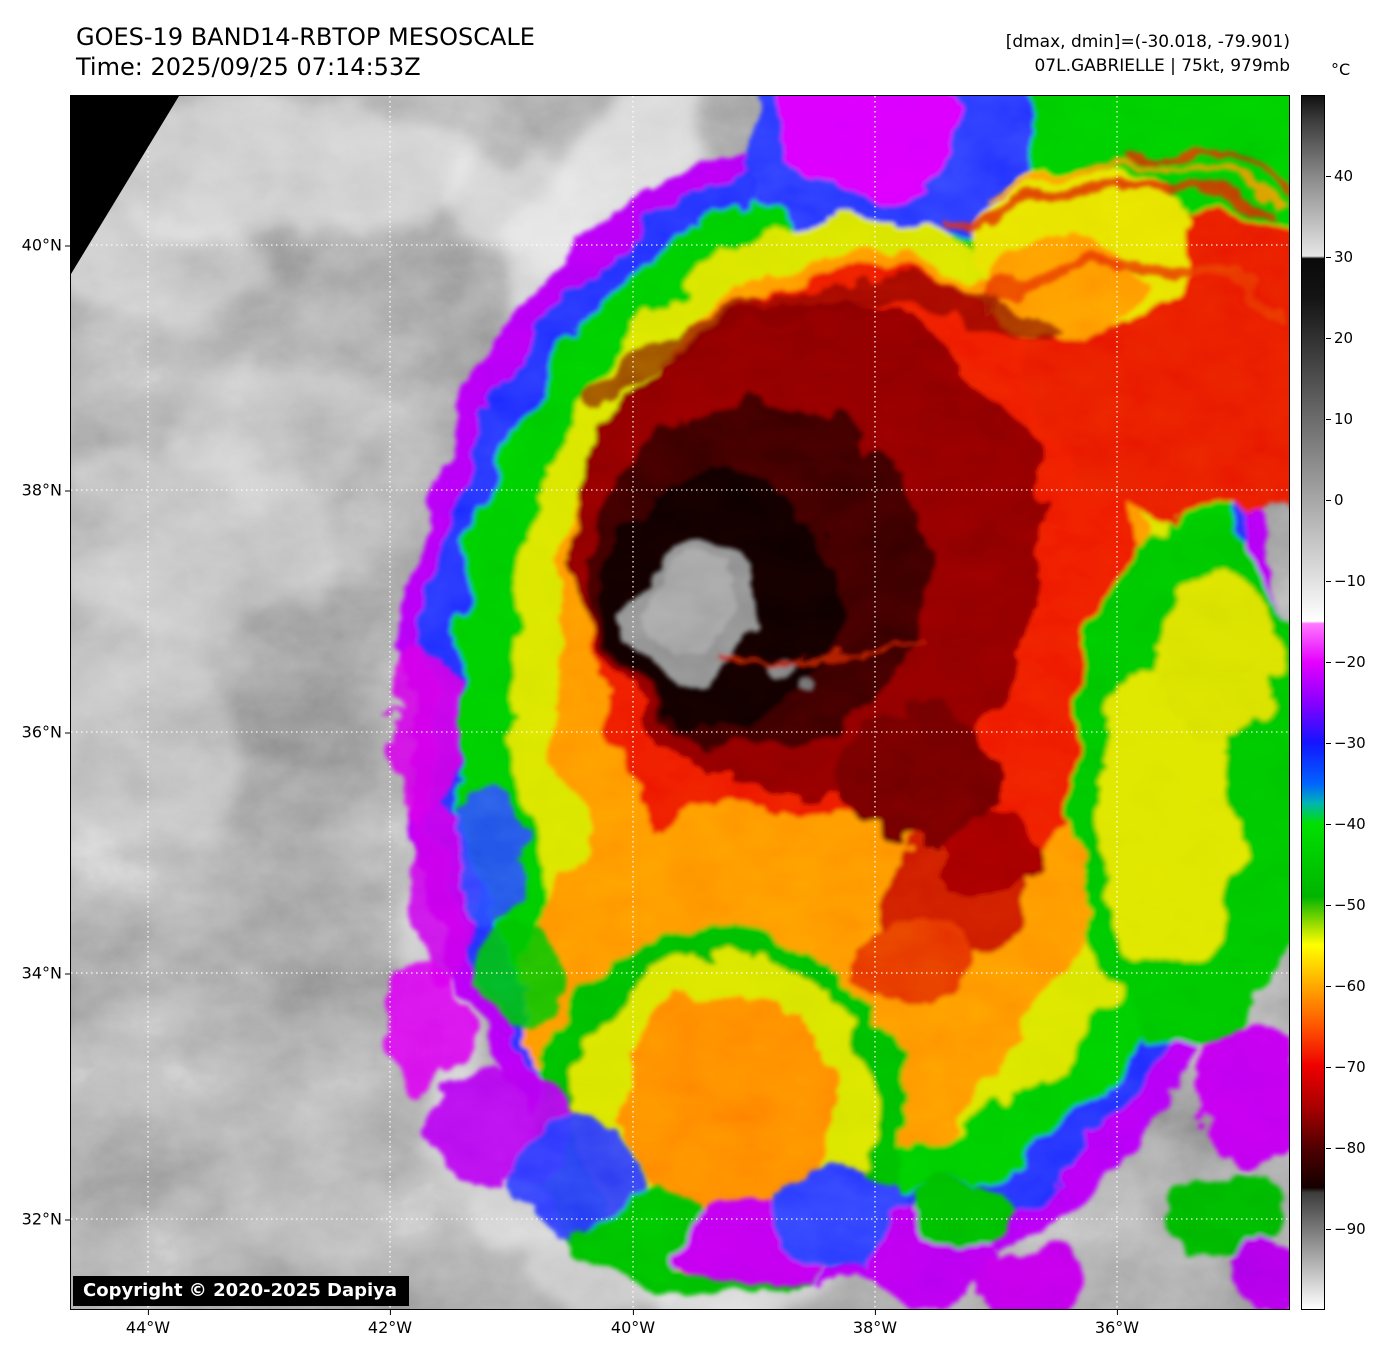 The image size is (1389, 1359). I want to click on colorbar-tick-label: −80, so click(1346, 1148).